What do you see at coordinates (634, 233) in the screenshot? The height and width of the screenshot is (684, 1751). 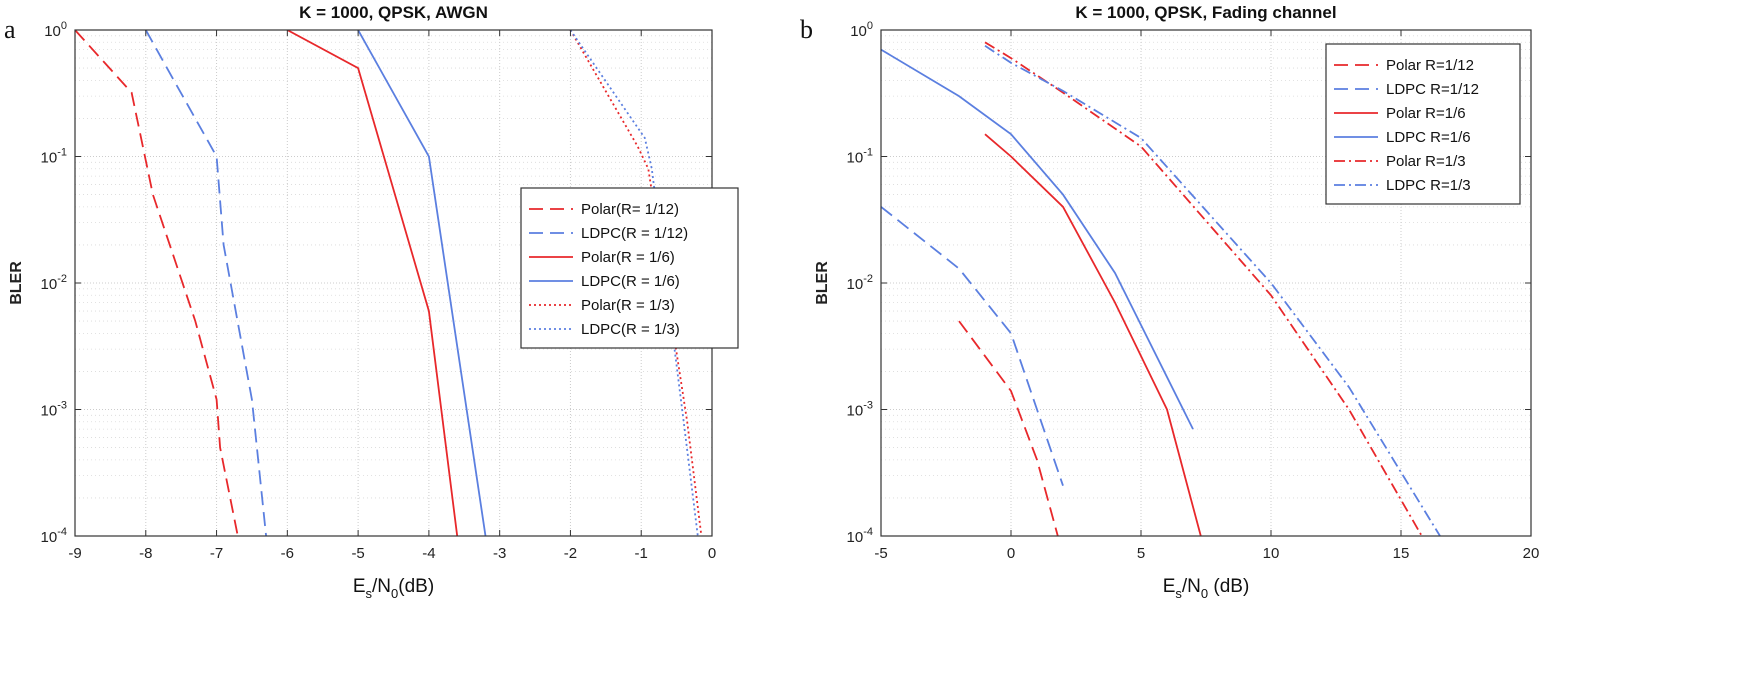 I see `legend-label-2: LDPC(R = 1/12)` at bounding box center [634, 233].